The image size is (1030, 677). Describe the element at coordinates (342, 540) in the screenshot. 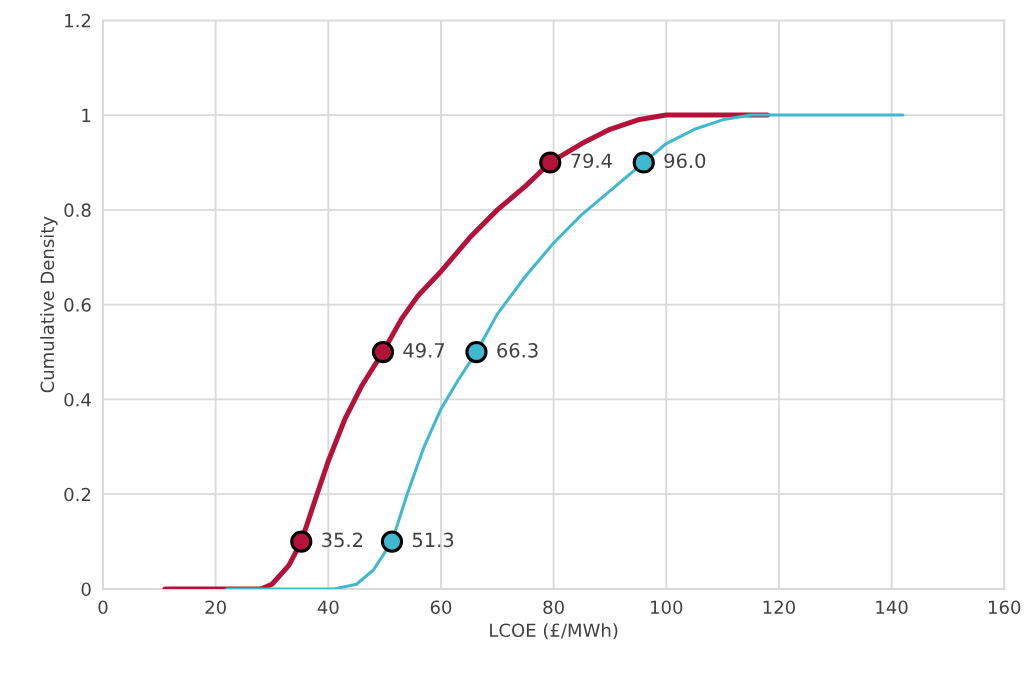

I see `annotation: 35.2` at that location.